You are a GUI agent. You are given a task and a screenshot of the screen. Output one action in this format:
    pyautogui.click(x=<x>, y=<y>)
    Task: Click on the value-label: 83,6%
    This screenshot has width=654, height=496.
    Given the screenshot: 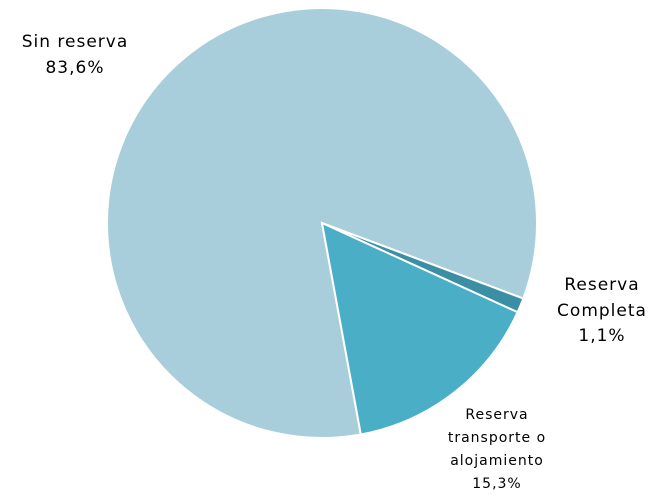 What is the action you would take?
    pyautogui.click(x=75, y=67)
    